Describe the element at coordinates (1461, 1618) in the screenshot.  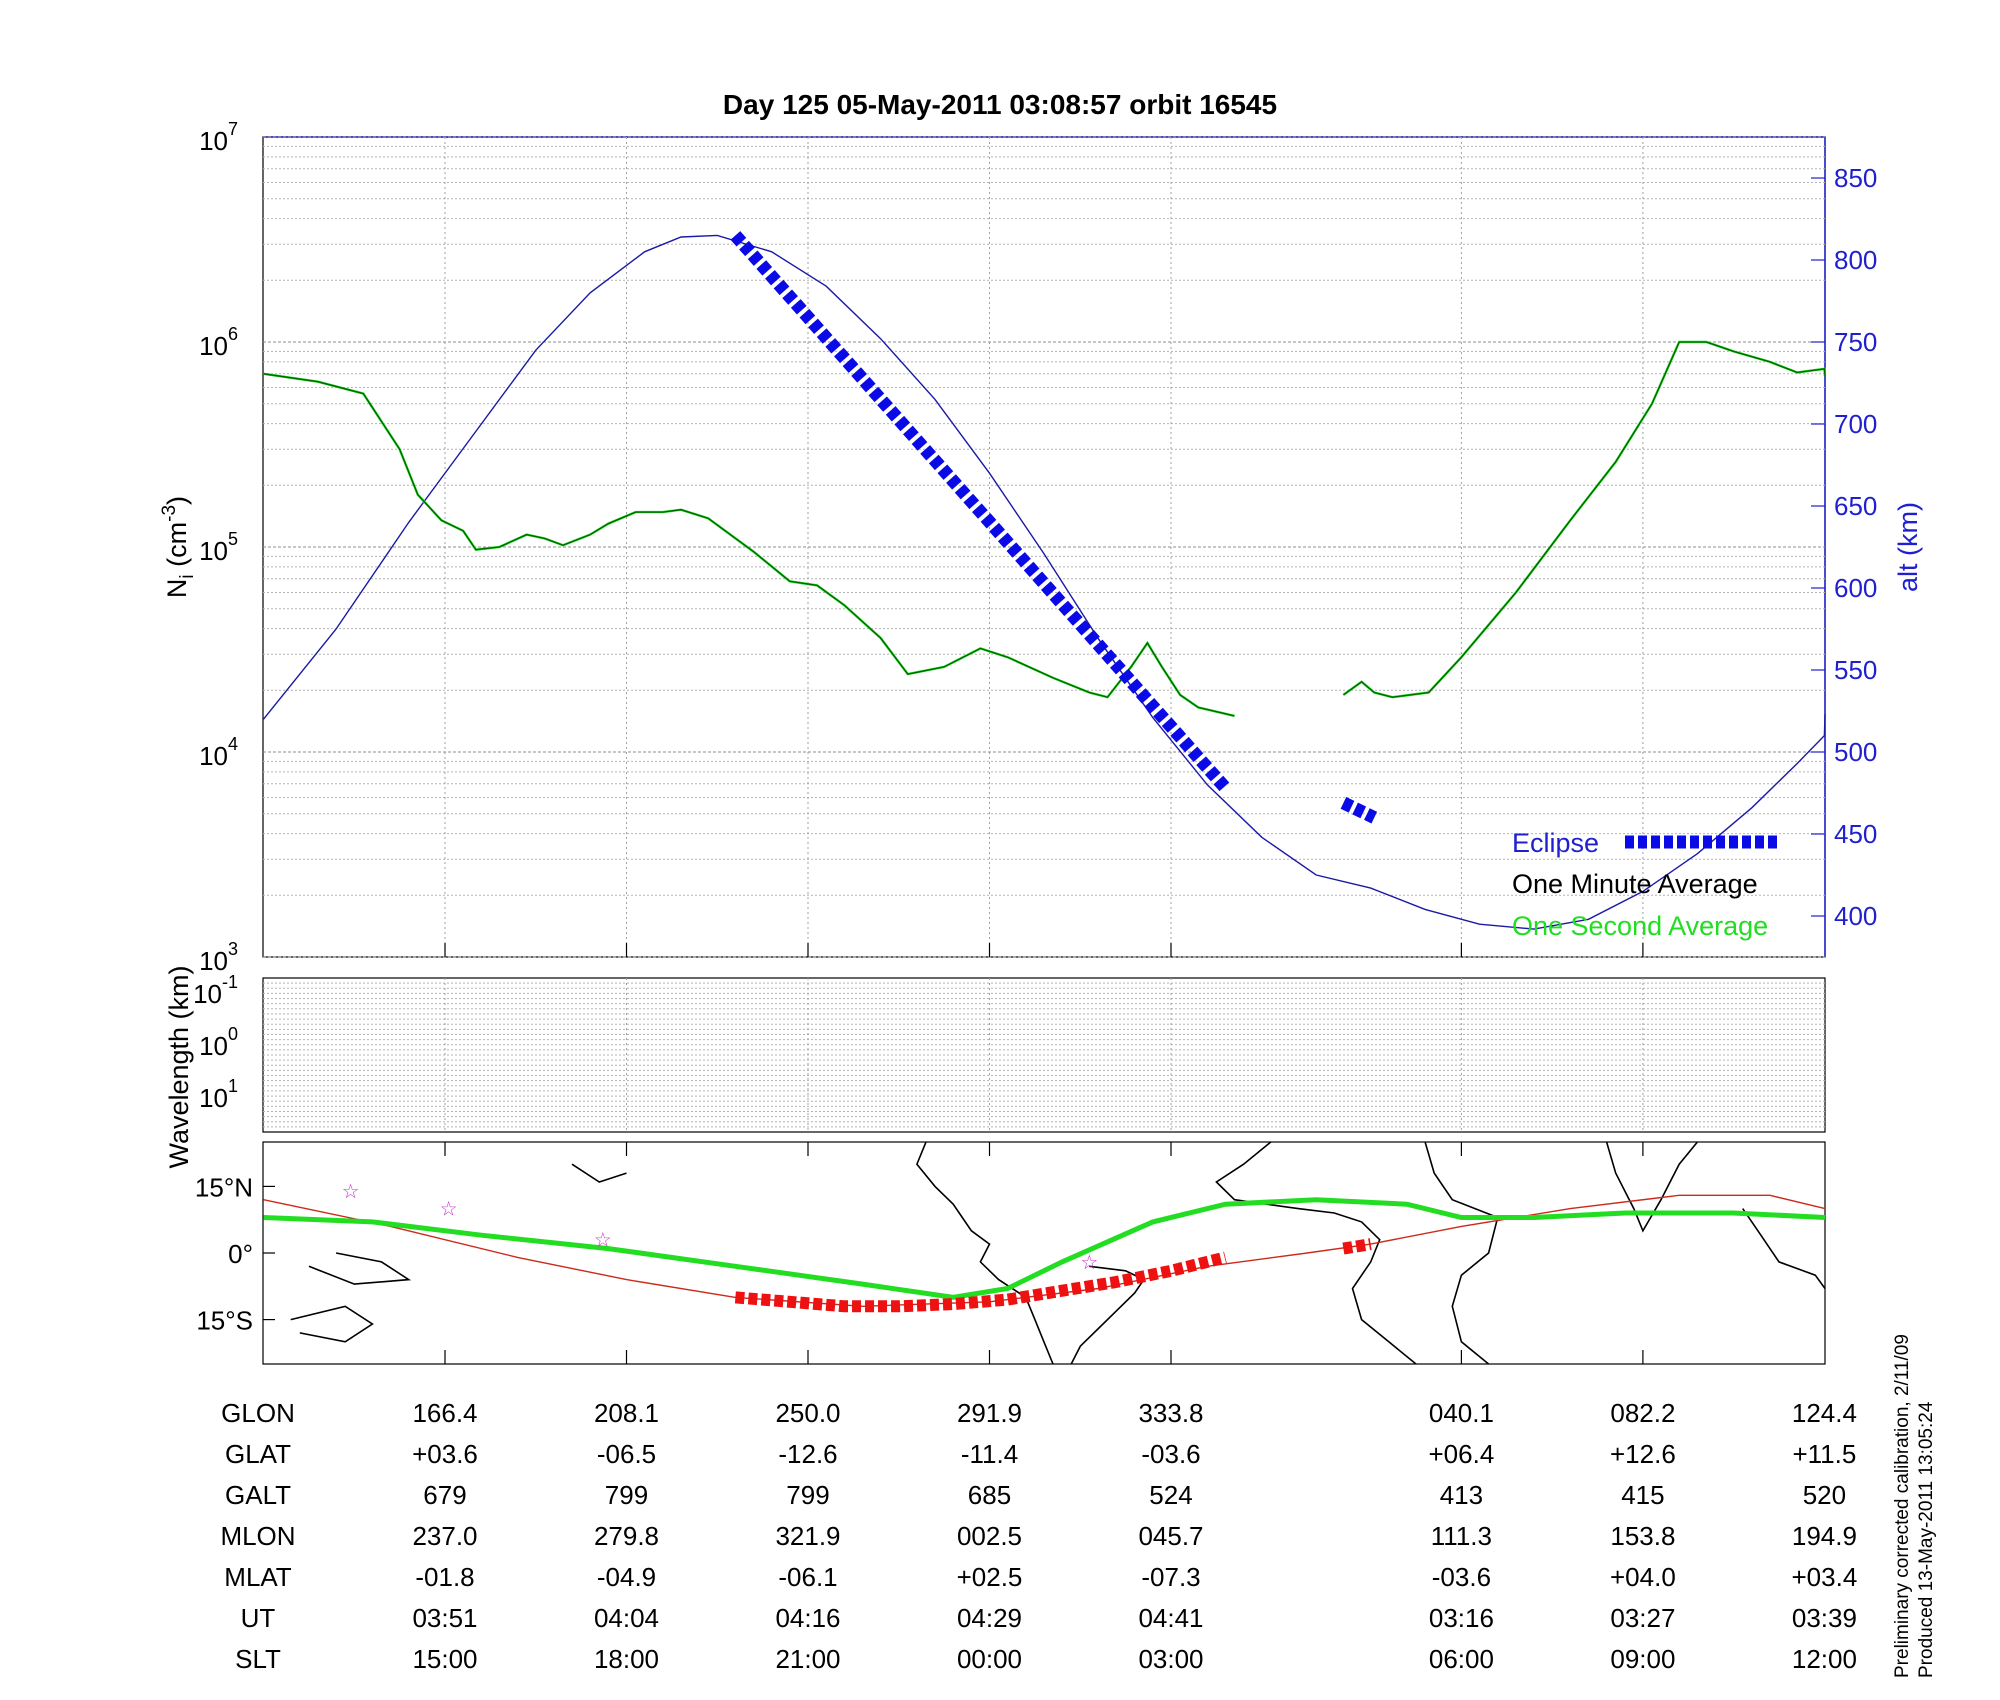
I see `table-cell: 03:16` at that location.